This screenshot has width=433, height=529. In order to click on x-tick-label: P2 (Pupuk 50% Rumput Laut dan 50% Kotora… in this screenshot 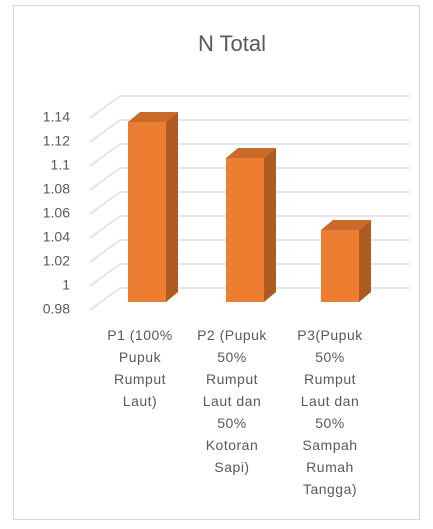, I will do `click(232, 401)`.